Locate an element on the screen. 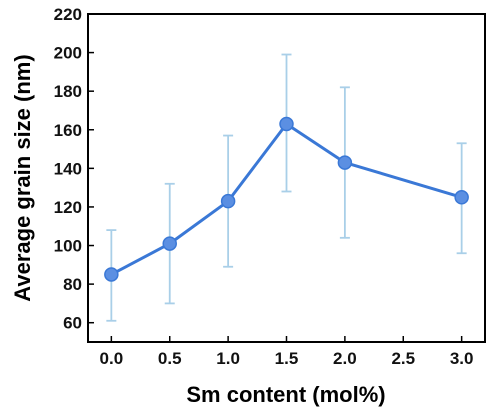  x-axis-title: Sm content (mol%) is located at coordinates (285, 394).